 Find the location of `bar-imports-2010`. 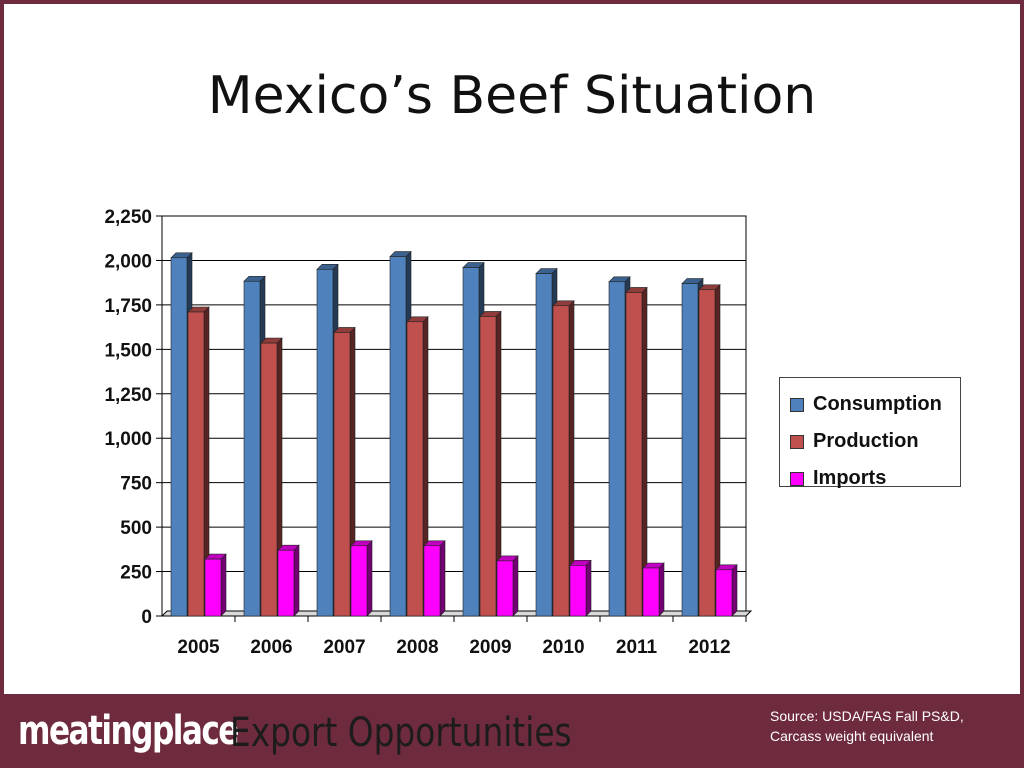

bar-imports-2010 is located at coordinates (578, 591).